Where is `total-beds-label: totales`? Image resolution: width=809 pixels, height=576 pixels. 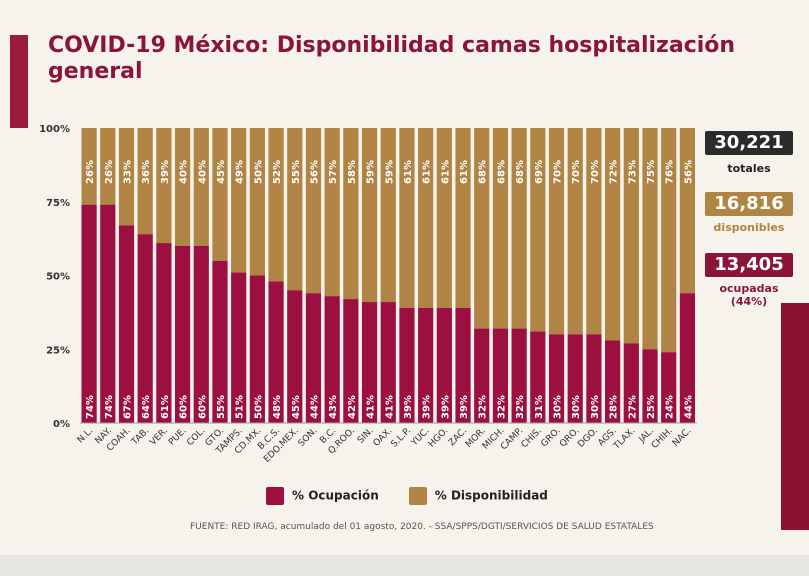
total-beds-label: totales is located at coordinates (749, 168).